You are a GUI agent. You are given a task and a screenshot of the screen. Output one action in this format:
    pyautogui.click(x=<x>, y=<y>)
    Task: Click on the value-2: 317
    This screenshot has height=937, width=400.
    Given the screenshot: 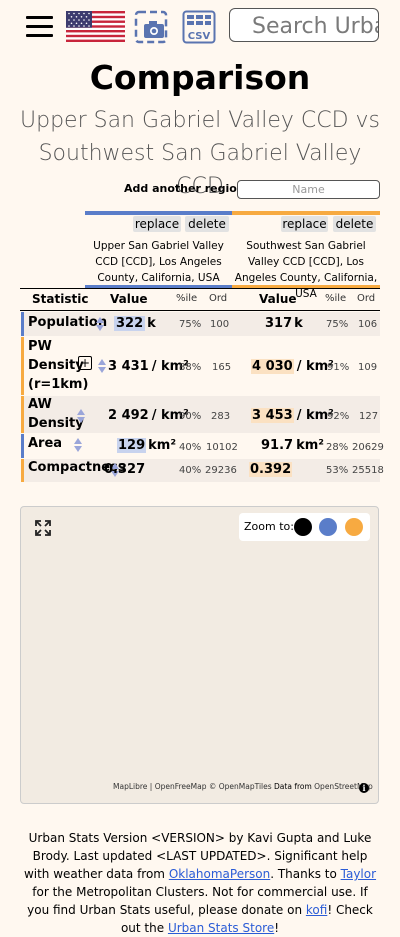 What is the action you would take?
    pyautogui.click(x=279, y=323)
    